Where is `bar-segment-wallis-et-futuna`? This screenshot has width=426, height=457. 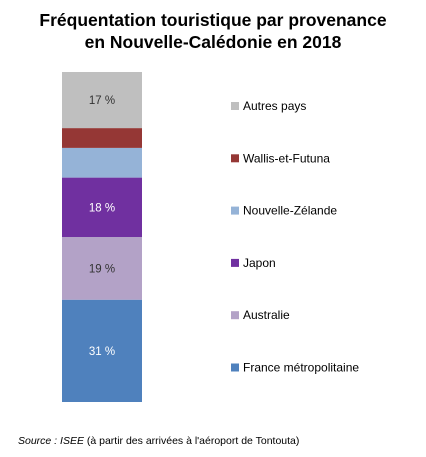
bar-segment-wallis-et-futuna is located at coordinates (102, 138).